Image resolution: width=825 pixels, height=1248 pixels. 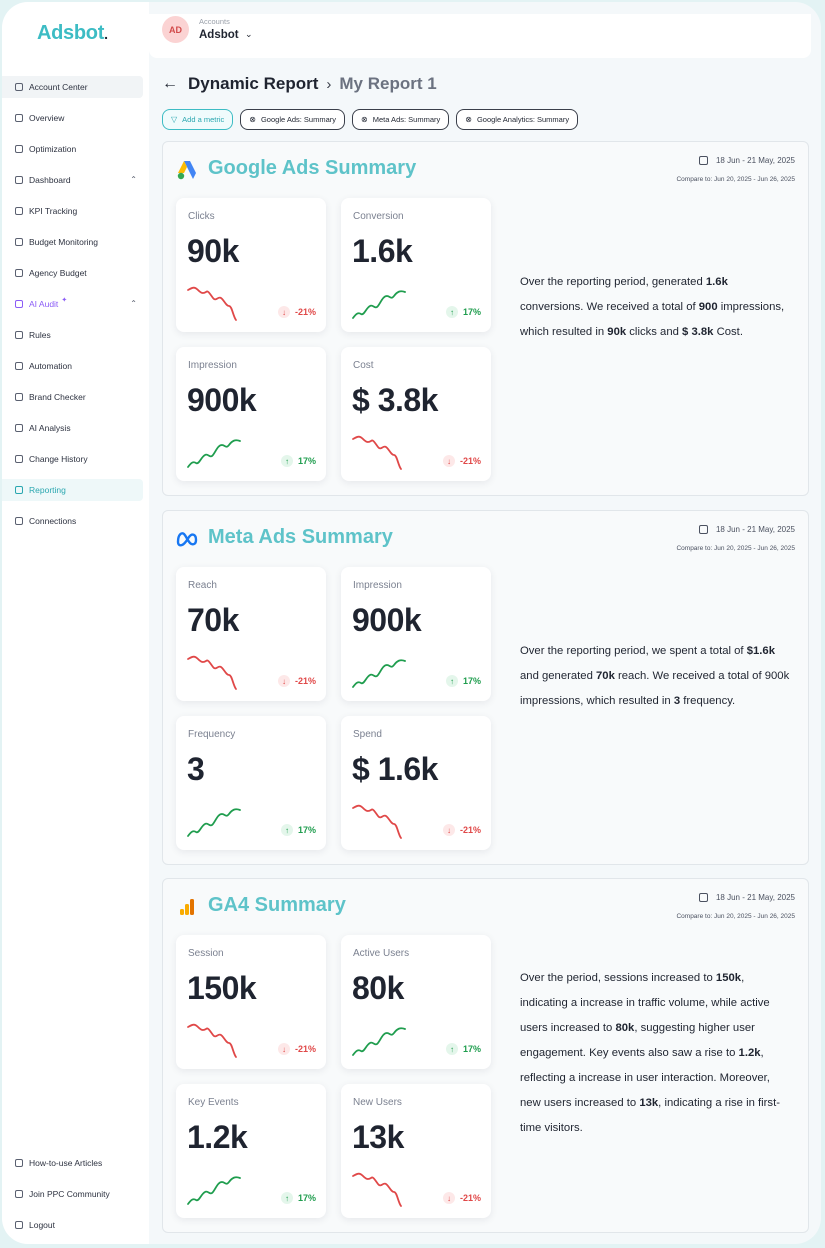 What do you see at coordinates (219, 35) in the screenshot?
I see `account-switcher: Adsbot` at bounding box center [219, 35].